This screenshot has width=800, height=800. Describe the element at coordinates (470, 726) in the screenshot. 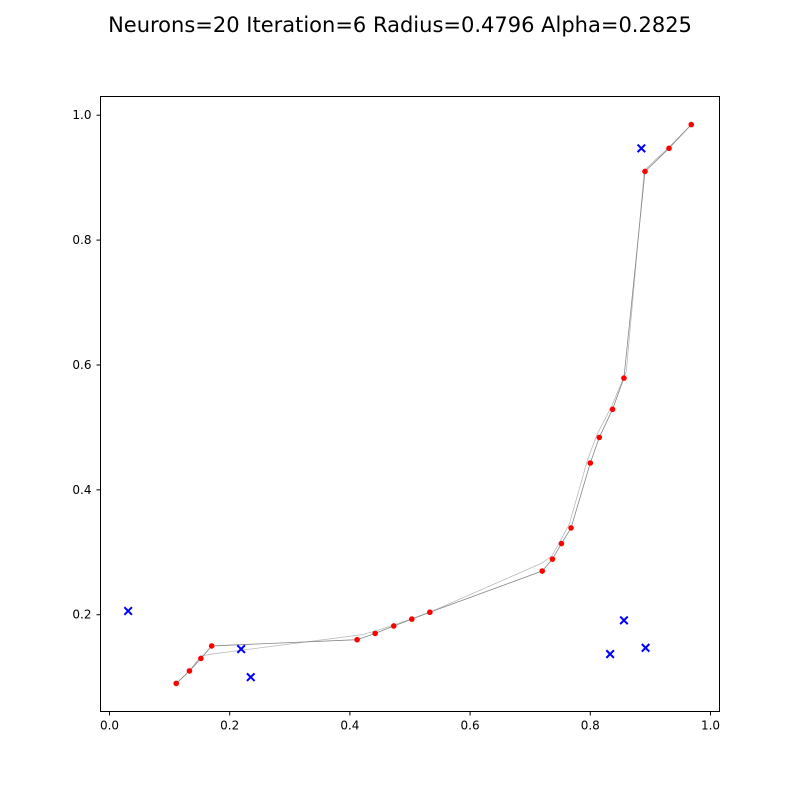

I see `x-tick-label: 0.6` at that location.